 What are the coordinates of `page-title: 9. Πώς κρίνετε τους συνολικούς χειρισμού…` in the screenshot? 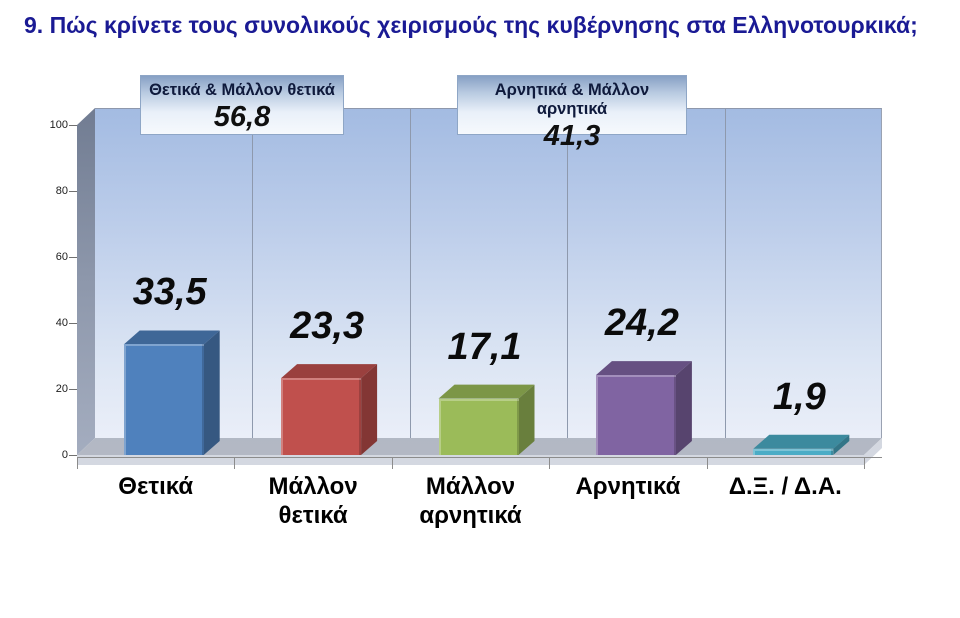 It's located at (471, 25).